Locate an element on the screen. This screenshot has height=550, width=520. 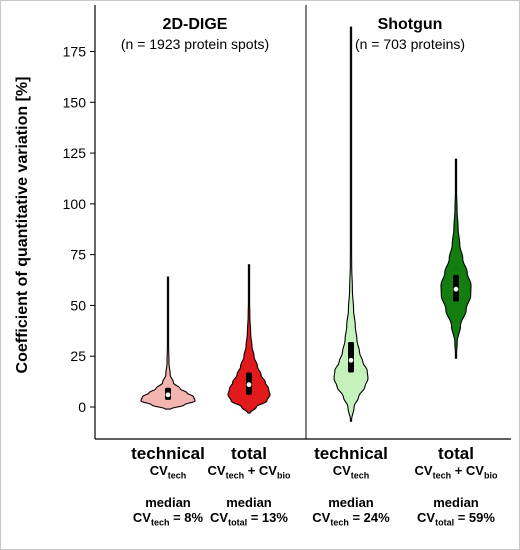
panel-subtitle: (n = 1923 protein spots) is located at coordinates (195, 44).